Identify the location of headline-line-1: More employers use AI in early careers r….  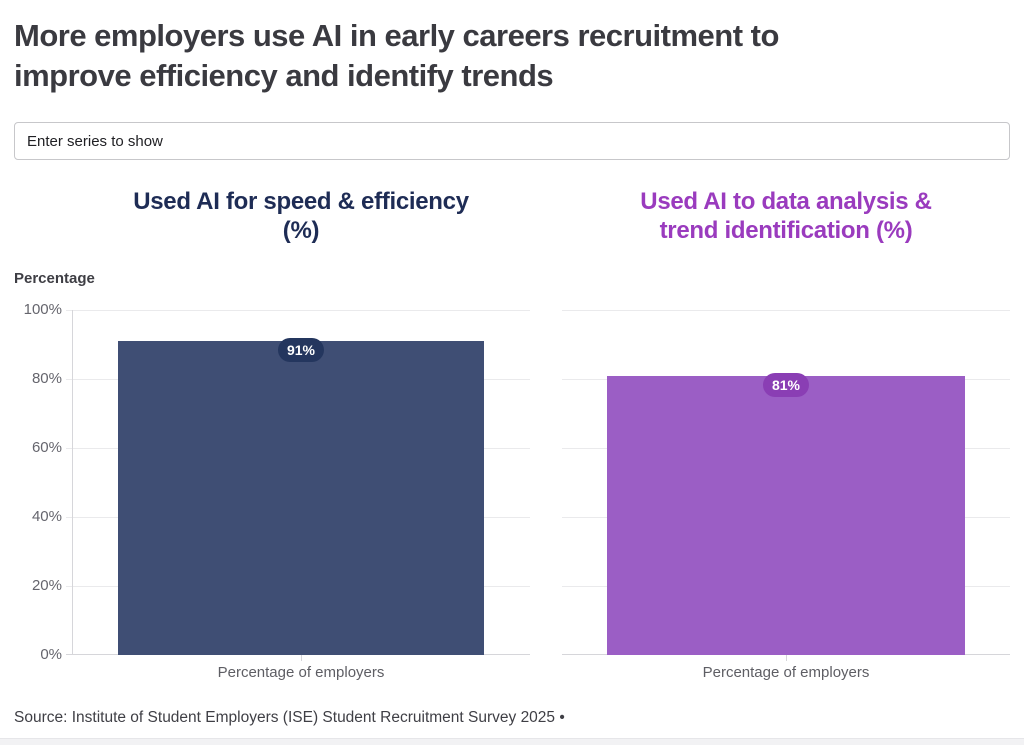
(396, 35).